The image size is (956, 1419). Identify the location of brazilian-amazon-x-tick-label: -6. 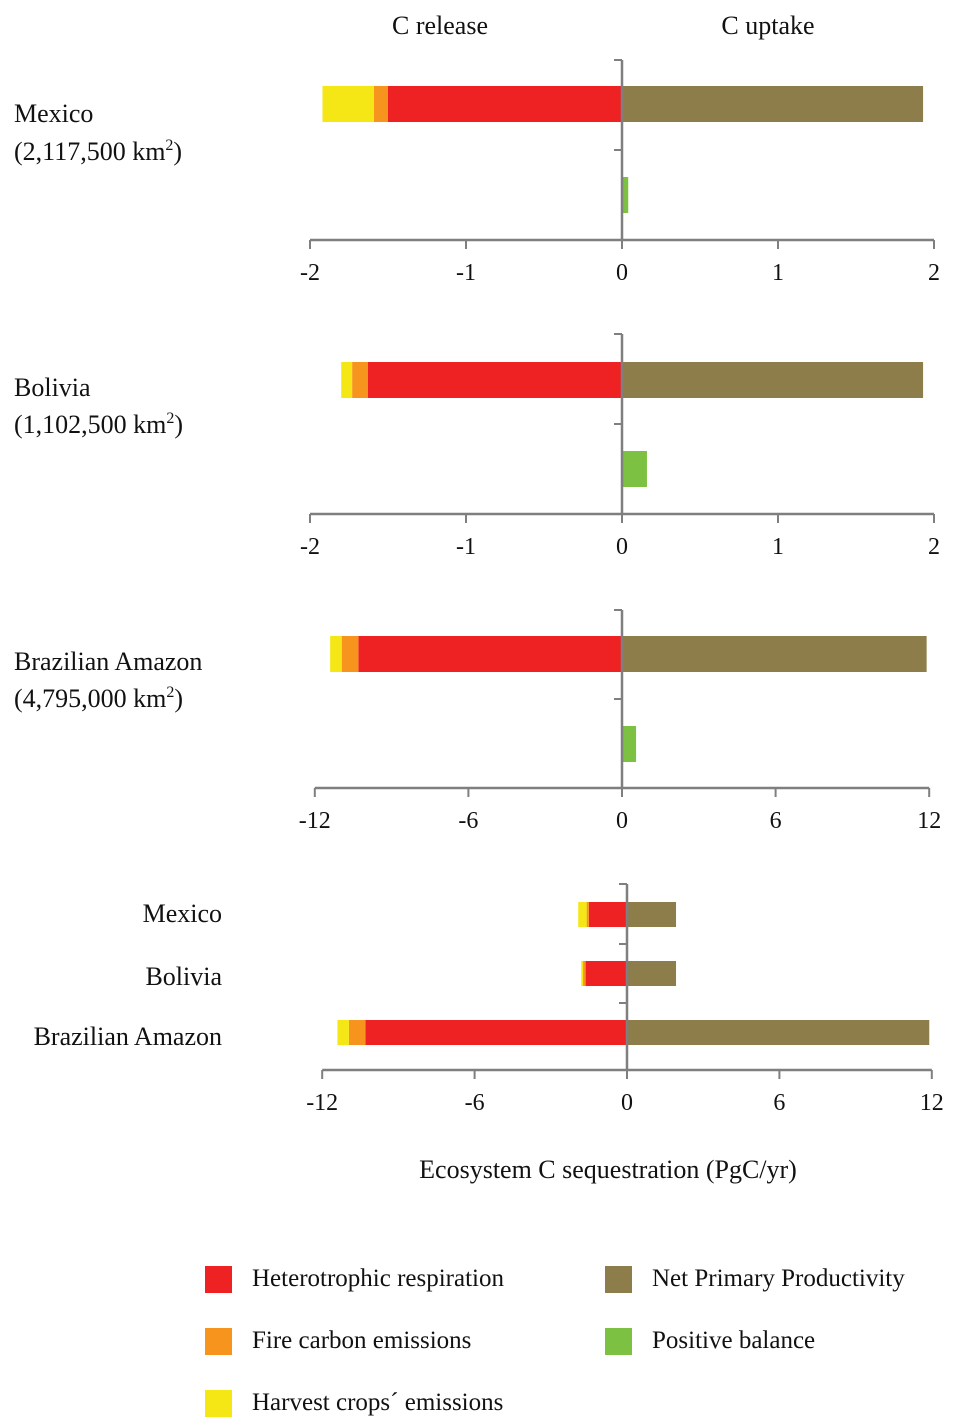
(468, 821).